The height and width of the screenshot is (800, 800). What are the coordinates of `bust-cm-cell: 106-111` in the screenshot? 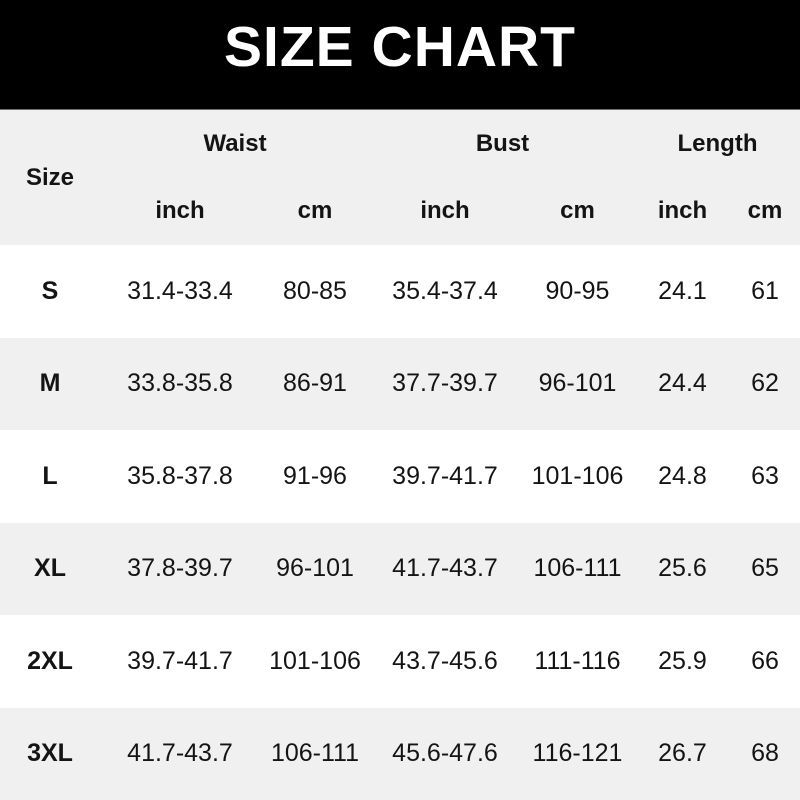 It's located at (577, 568).